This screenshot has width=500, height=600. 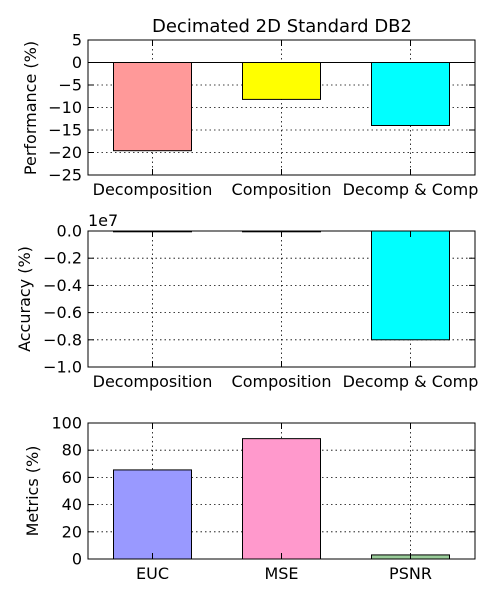 What do you see at coordinates (65, 130) in the screenshot?
I see `y-tick-label: −15` at bounding box center [65, 130].